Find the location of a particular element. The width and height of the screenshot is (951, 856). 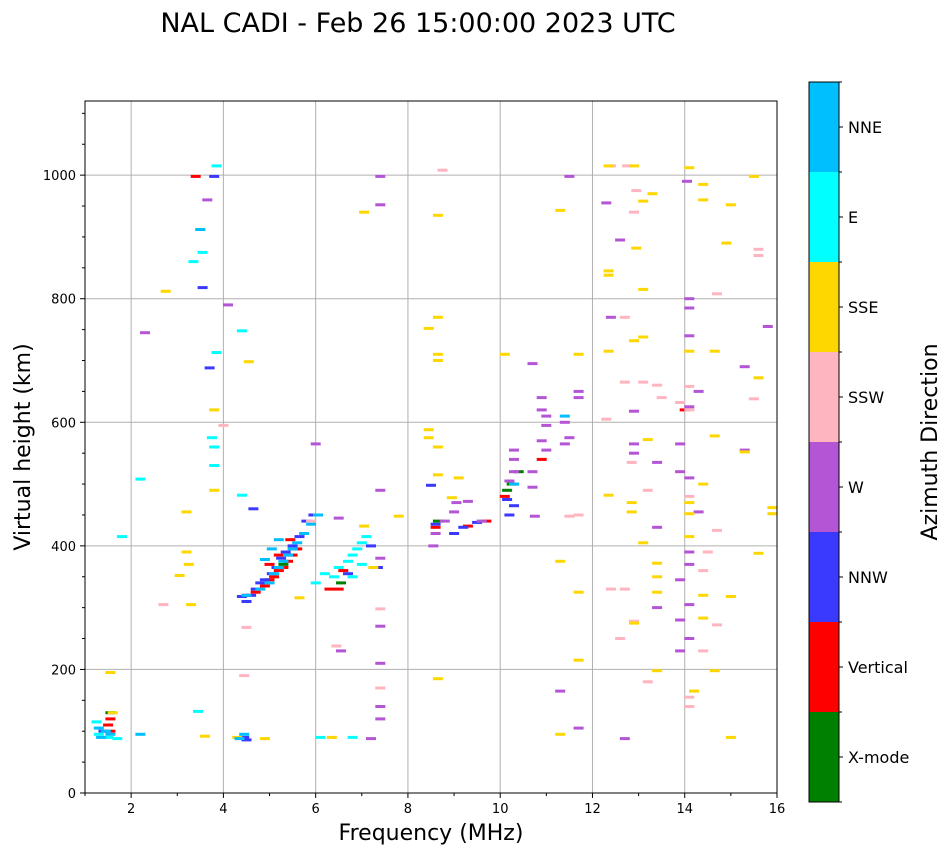

y-tick-label: 800 is located at coordinates (63, 300).